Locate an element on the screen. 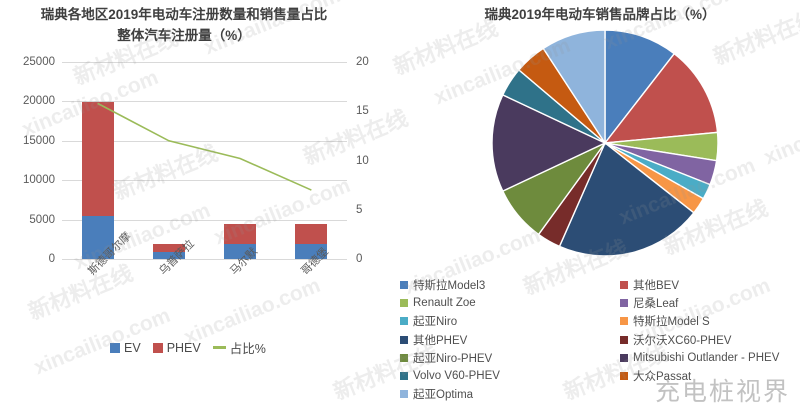 The width and height of the screenshot is (800, 415). legend-swatch-ev is located at coordinates (115, 347).